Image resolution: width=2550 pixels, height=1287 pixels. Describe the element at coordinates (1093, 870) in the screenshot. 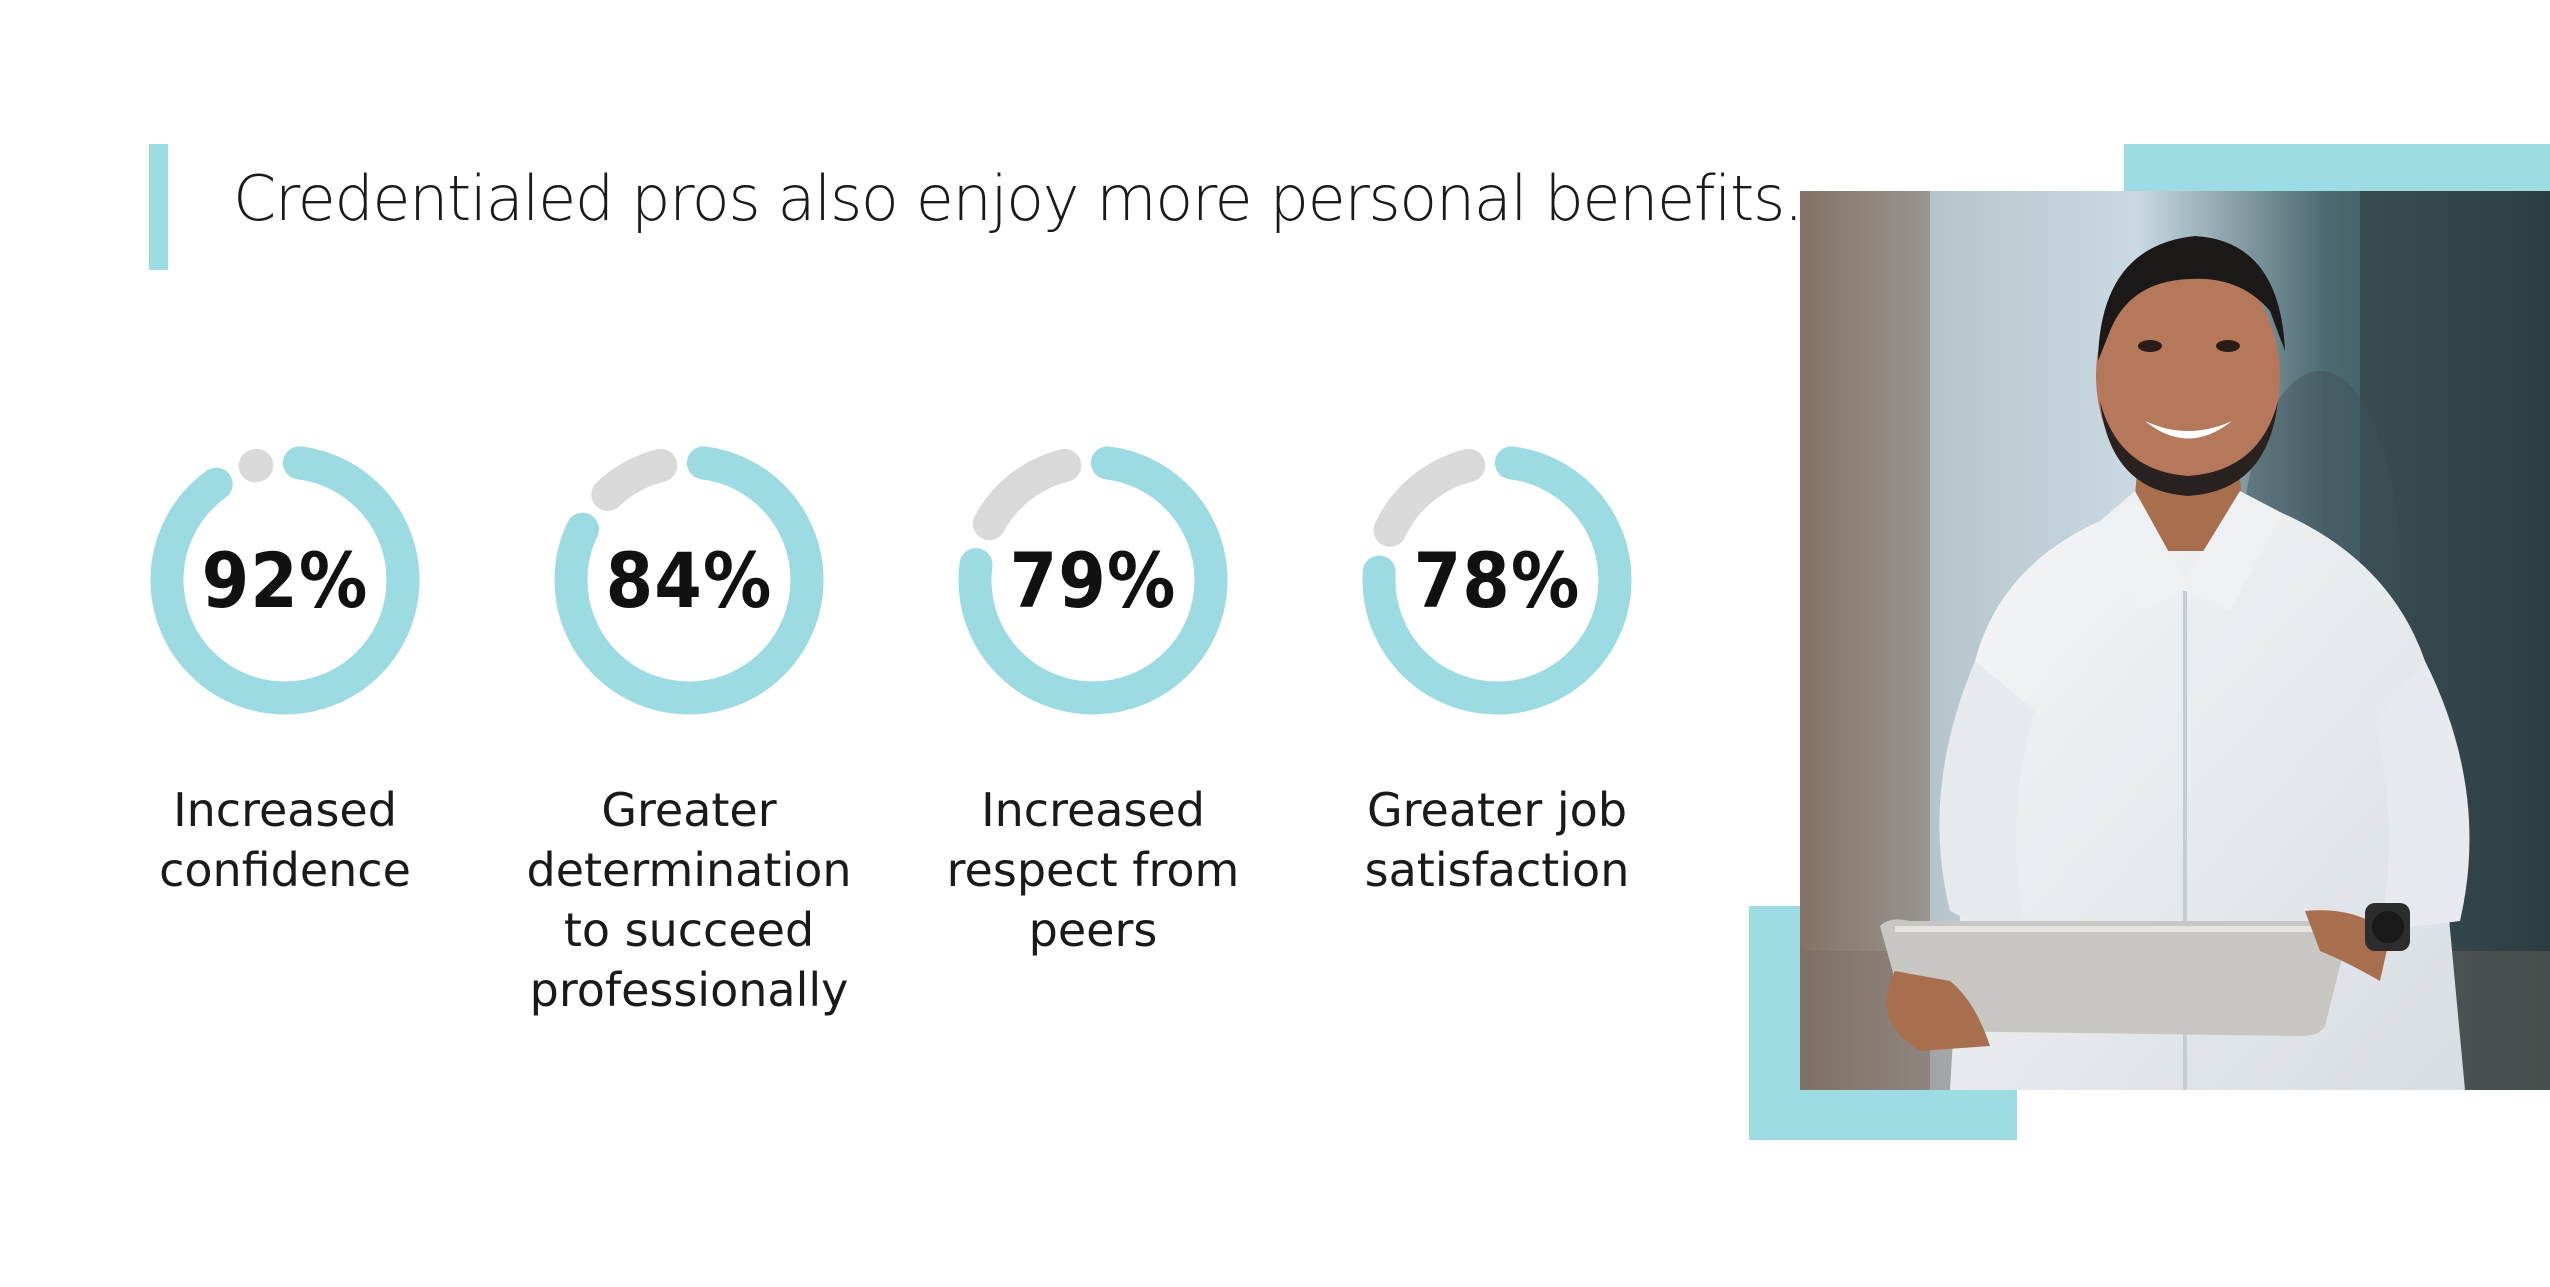

I see `stat-label-respect: Increased respect from peers` at that location.